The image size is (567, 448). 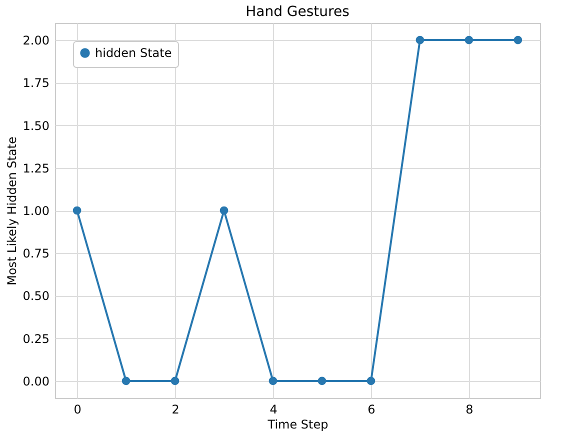 I want to click on x-tick-label: 4, so click(x=274, y=409).